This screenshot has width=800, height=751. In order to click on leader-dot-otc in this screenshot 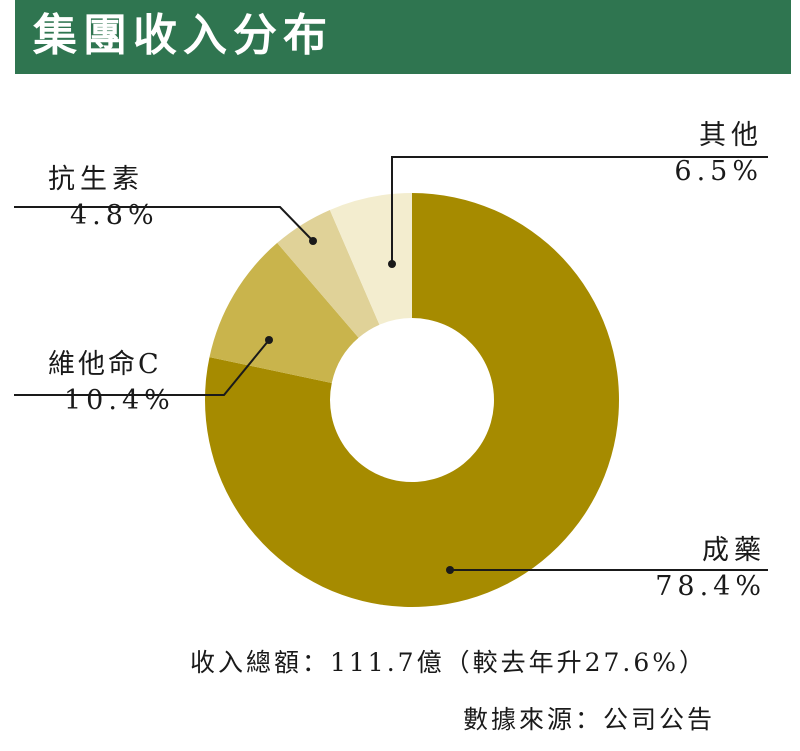, I will do `click(450, 570)`.